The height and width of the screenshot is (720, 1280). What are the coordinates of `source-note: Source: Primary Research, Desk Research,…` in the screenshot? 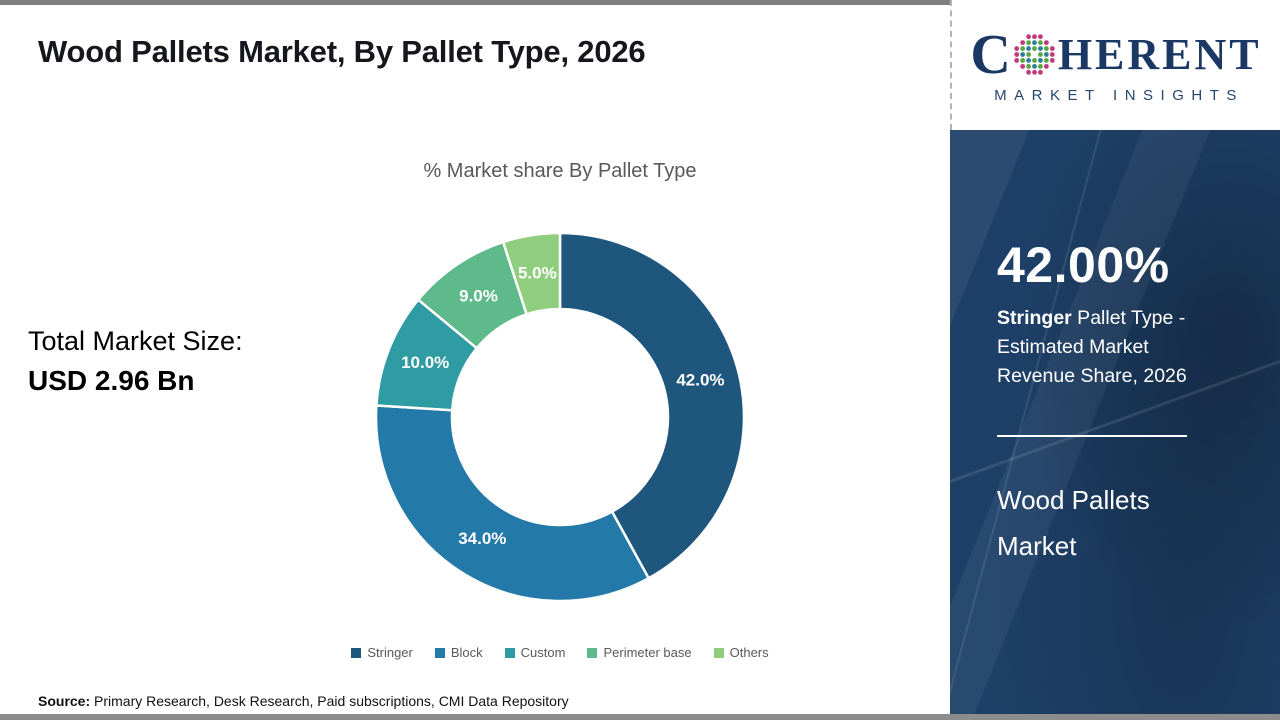 It's located at (303, 701).